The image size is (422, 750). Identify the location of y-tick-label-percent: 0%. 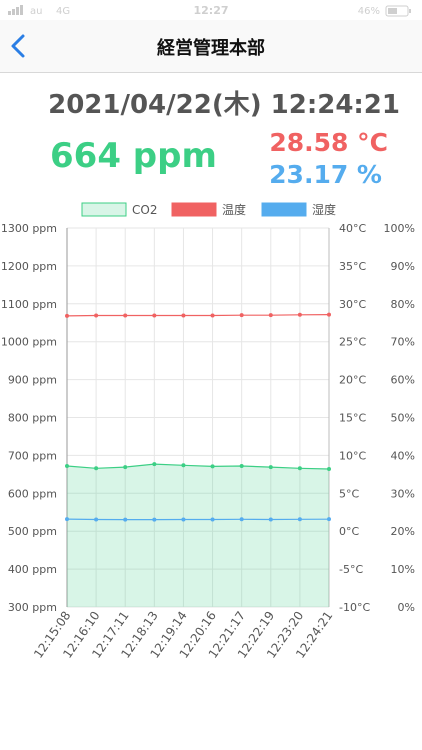
(406, 607).